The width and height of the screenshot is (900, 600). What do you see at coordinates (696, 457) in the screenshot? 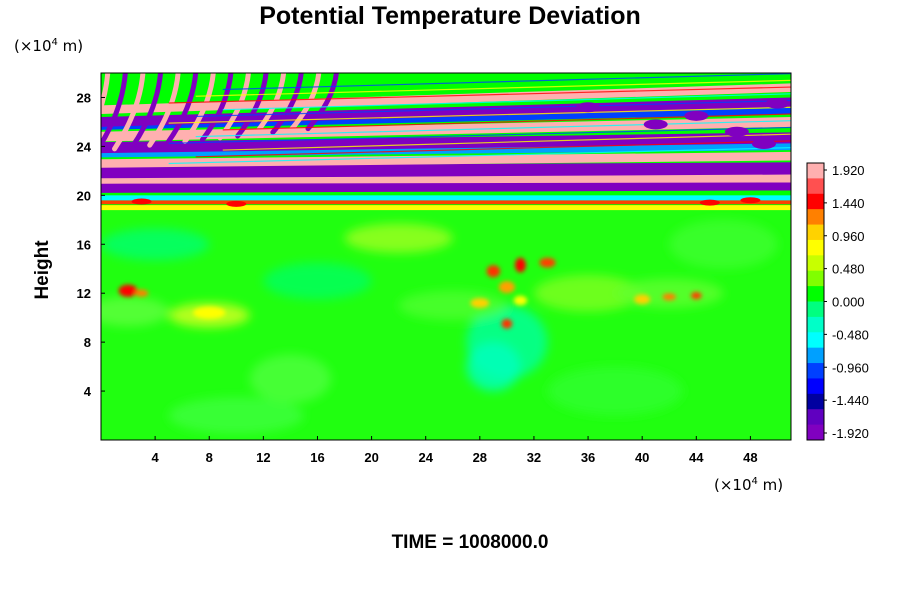
I see `x-tick-label: 44` at bounding box center [696, 457].